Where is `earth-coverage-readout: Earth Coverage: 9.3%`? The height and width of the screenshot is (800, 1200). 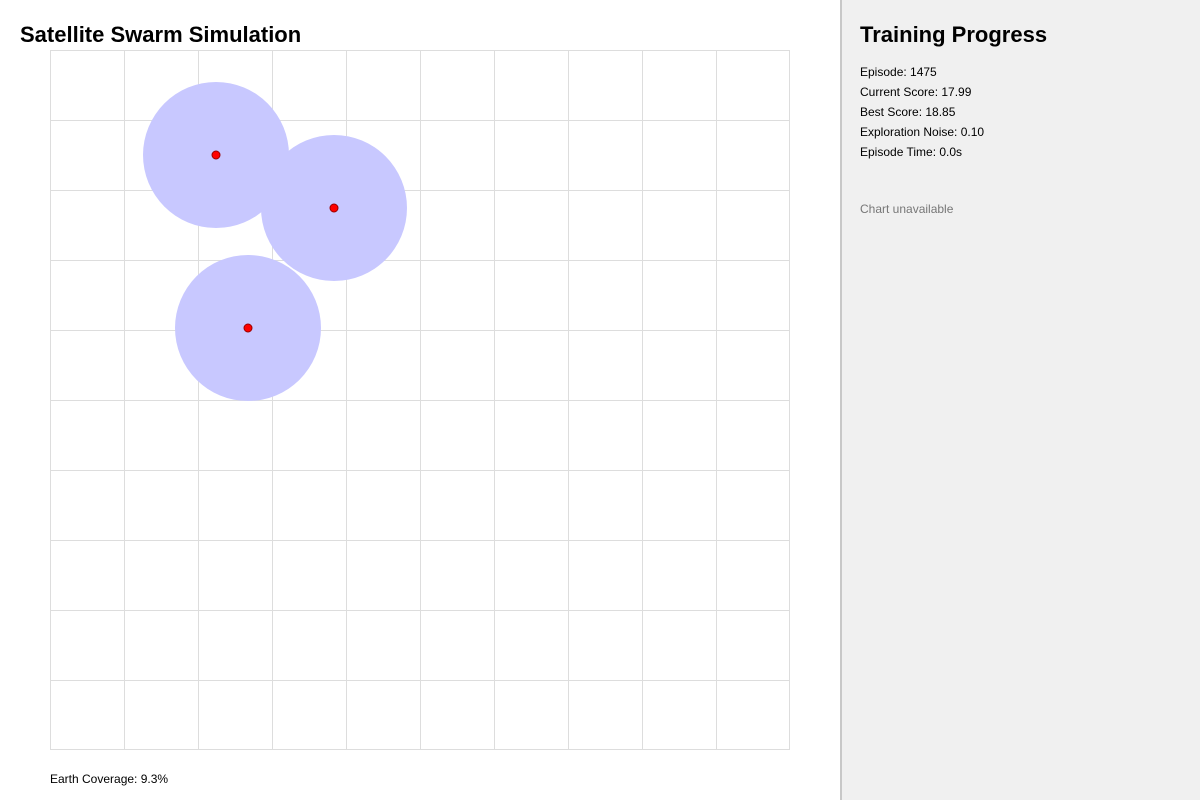
earth-coverage-readout: Earth Coverage: 9.3% is located at coordinates (109, 779).